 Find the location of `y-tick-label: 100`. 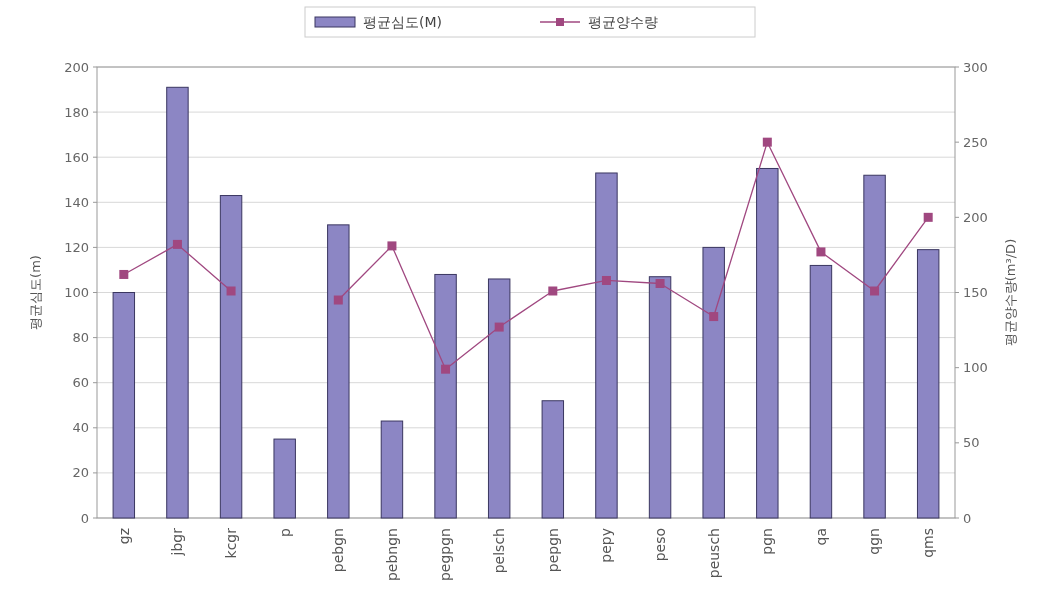

y-tick-label: 100 is located at coordinates (76, 293).